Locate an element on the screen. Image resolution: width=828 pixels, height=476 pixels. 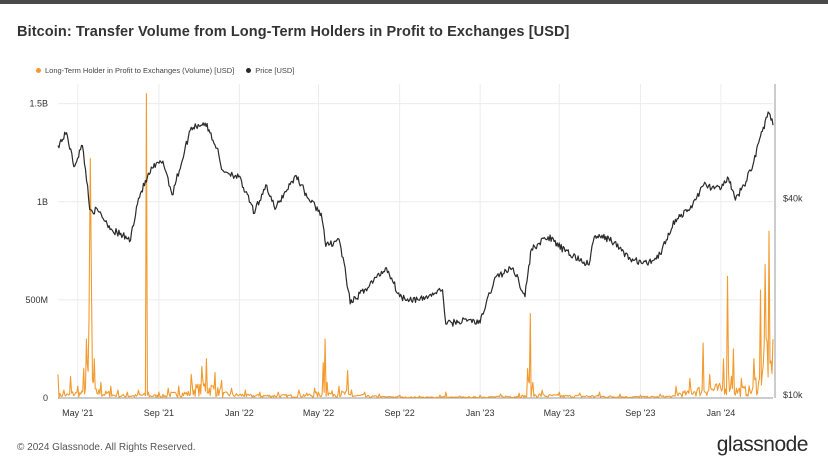
y-left-tick-label: 1.5B is located at coordinates (38, 104).